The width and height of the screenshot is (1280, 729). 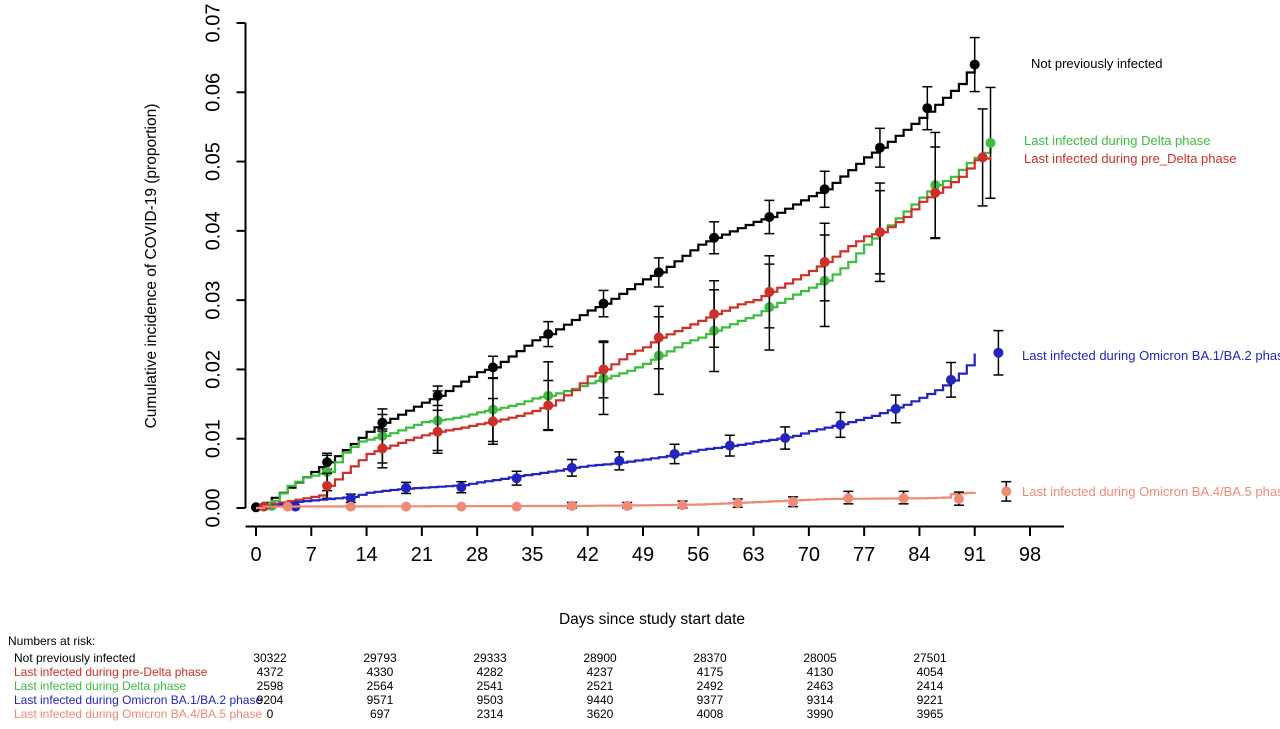 I want to click on x-tick-label: 14, so click(x=366, y=555).